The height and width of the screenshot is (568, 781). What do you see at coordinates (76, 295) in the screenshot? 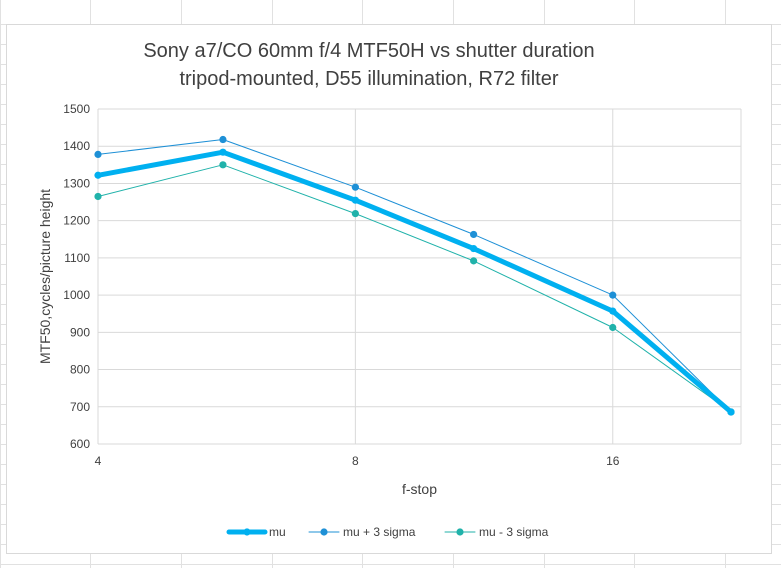
I see `y-tick-label: 1000` at bounding box center [76, 295].